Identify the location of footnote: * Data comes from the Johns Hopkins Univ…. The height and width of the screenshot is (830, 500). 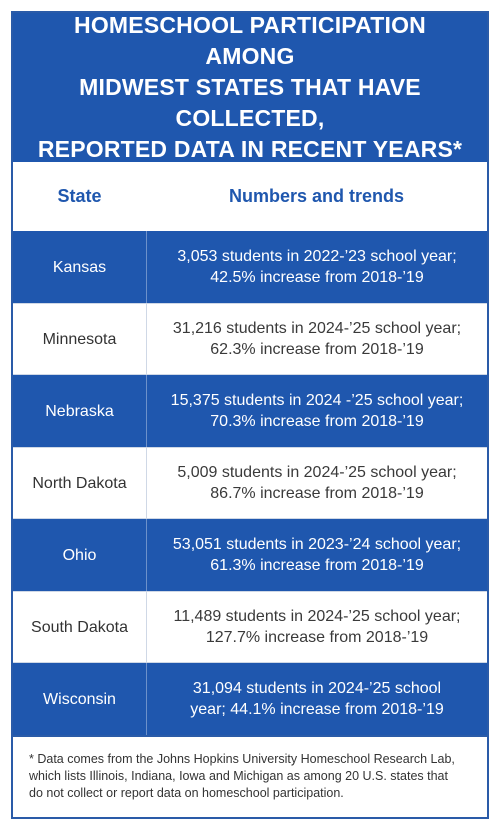
(250, 768).